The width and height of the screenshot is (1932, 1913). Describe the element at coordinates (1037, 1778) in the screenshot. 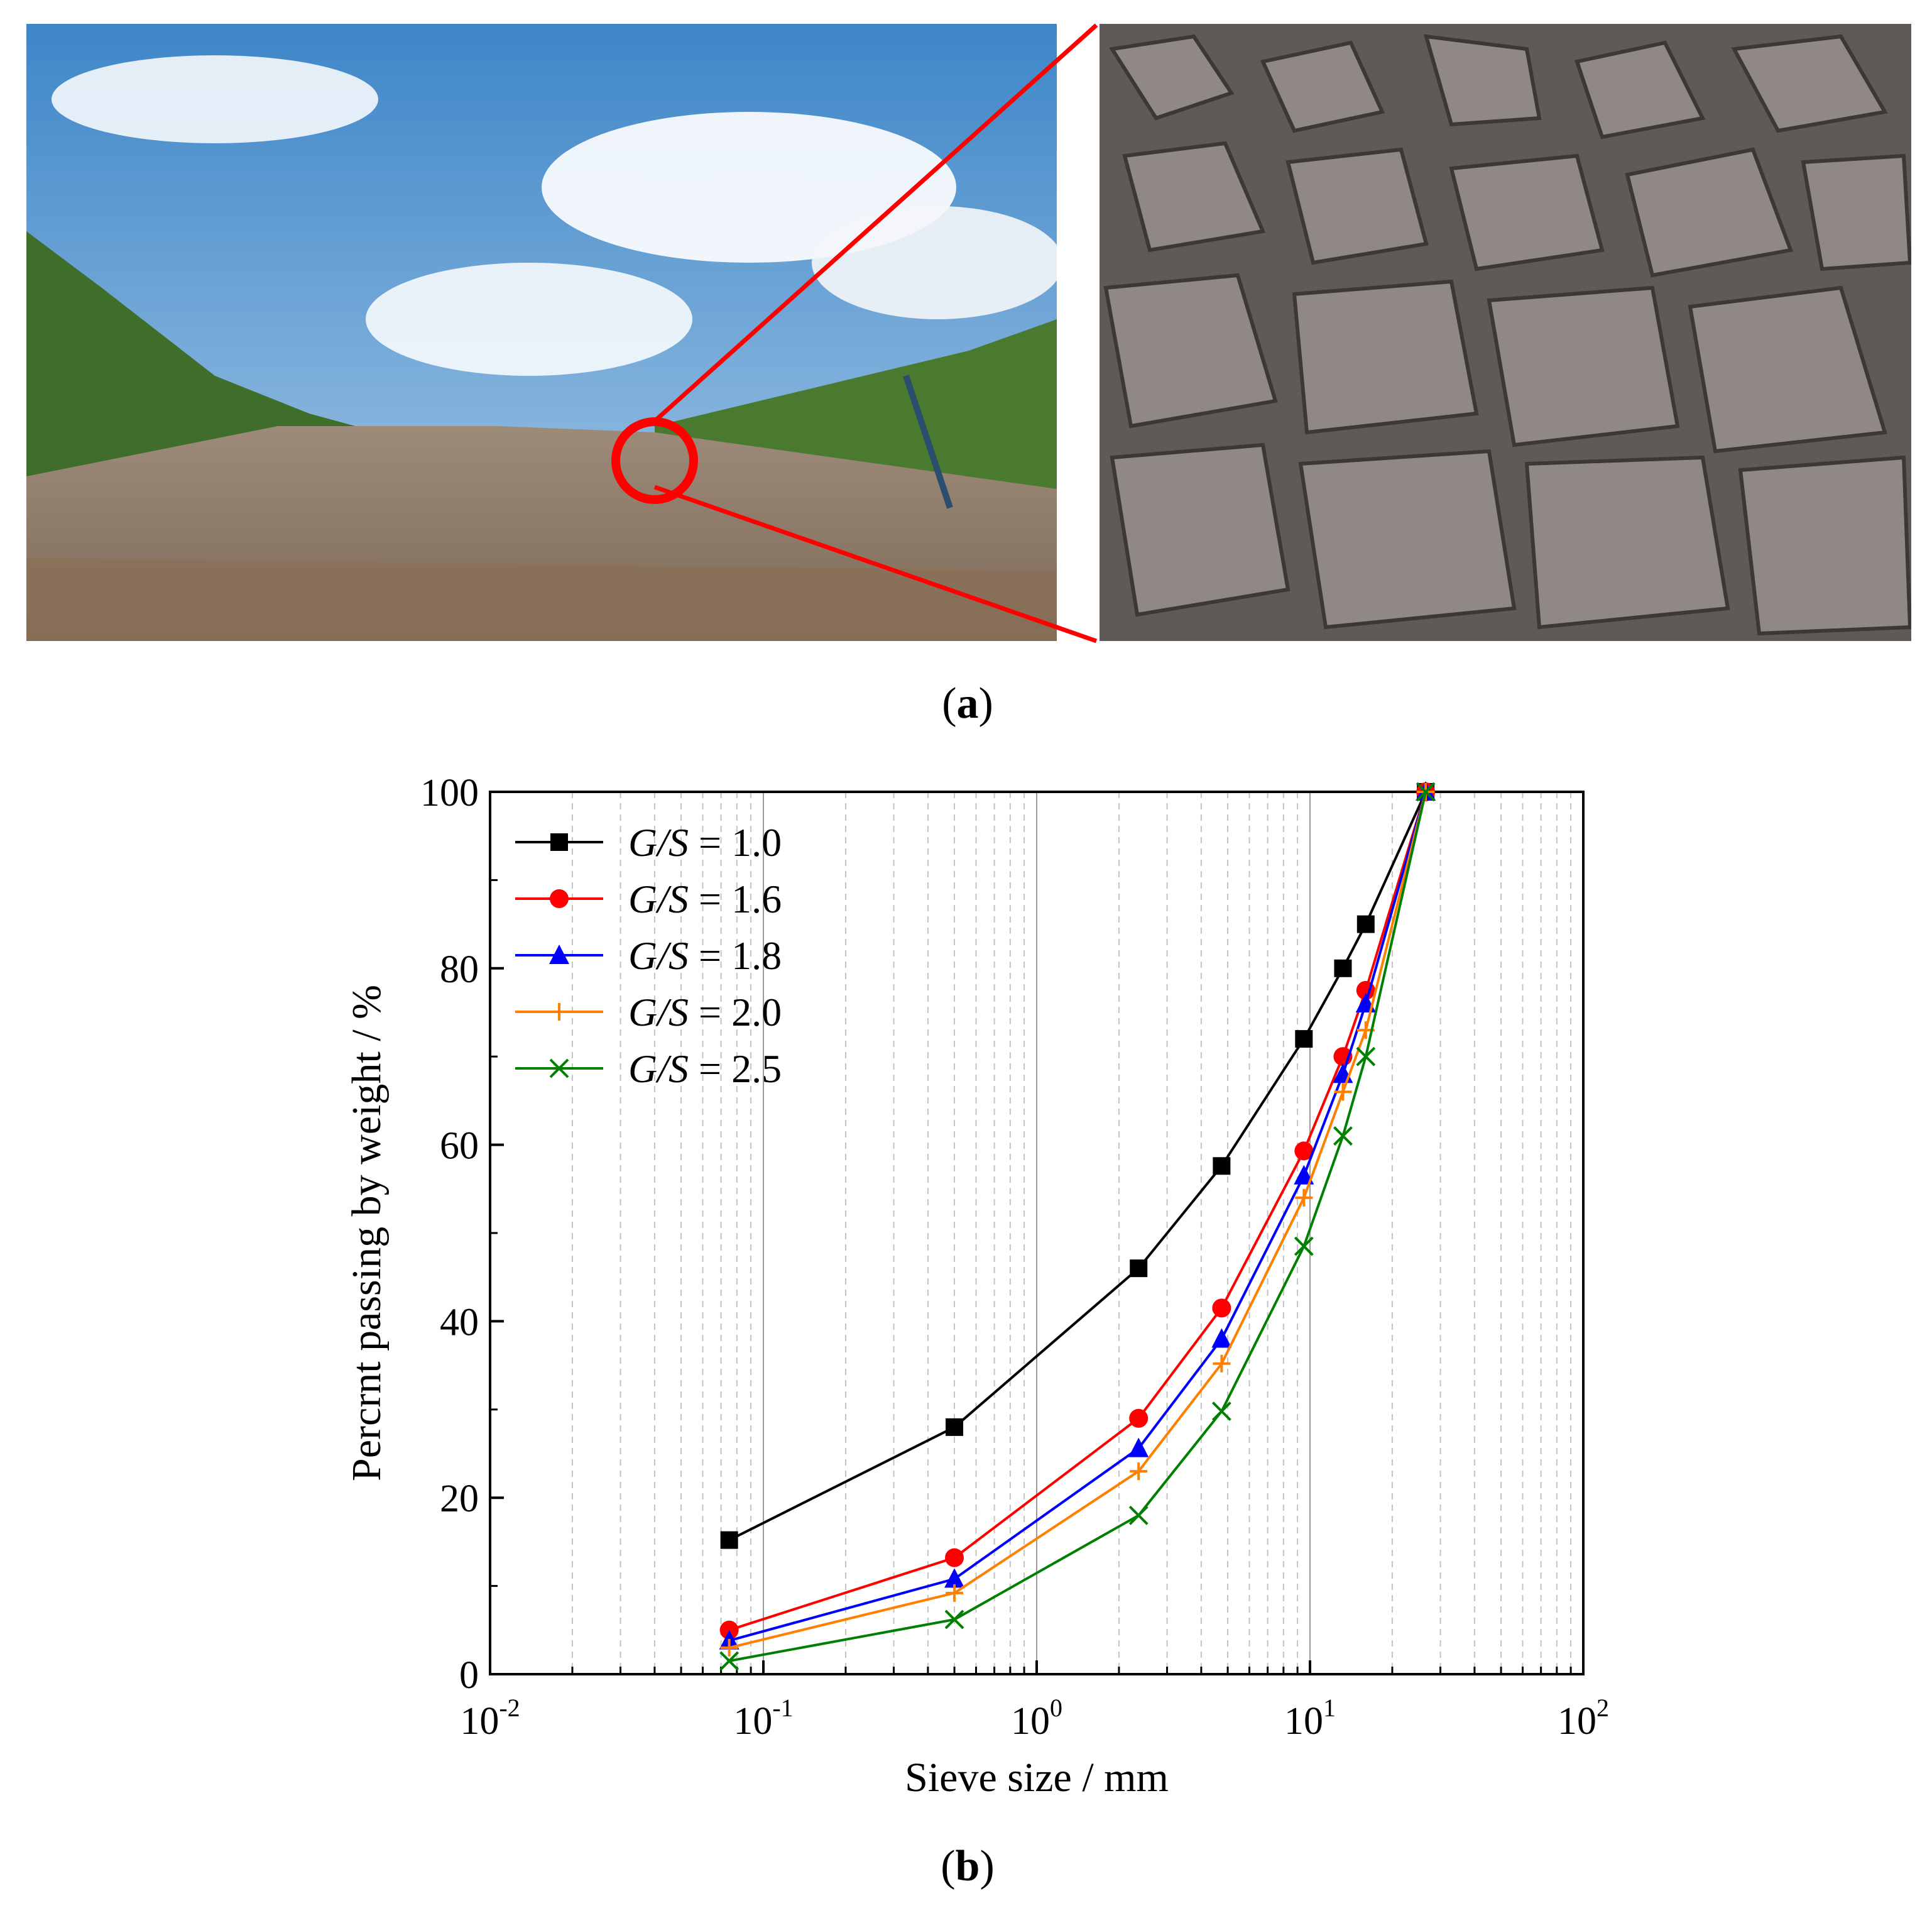

I see `x-axis-label: Sieve size / mm` at that location.